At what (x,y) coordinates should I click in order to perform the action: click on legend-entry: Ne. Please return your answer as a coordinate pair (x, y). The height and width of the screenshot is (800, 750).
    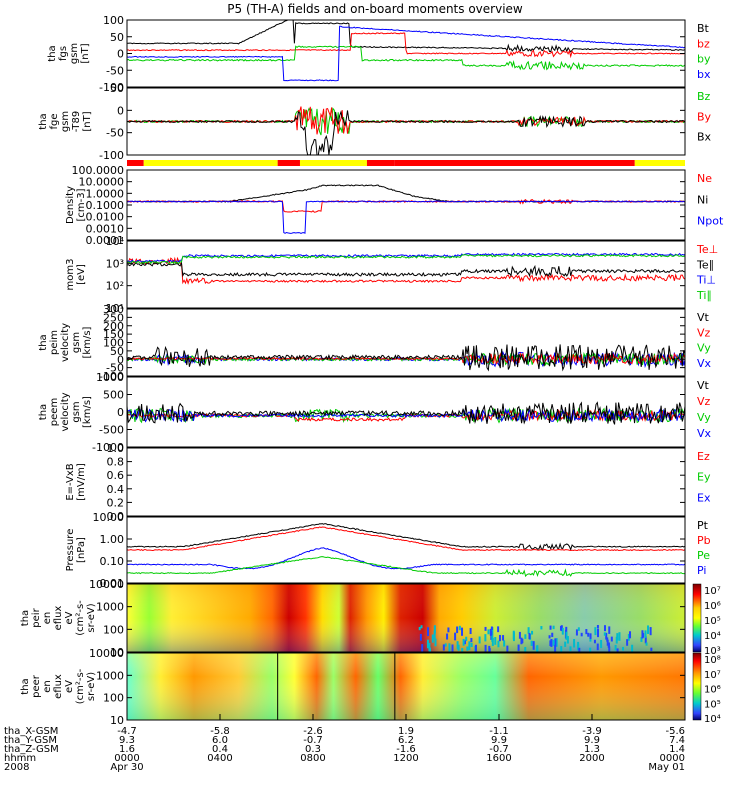
    Looking at the image, I should click on (704, 178).